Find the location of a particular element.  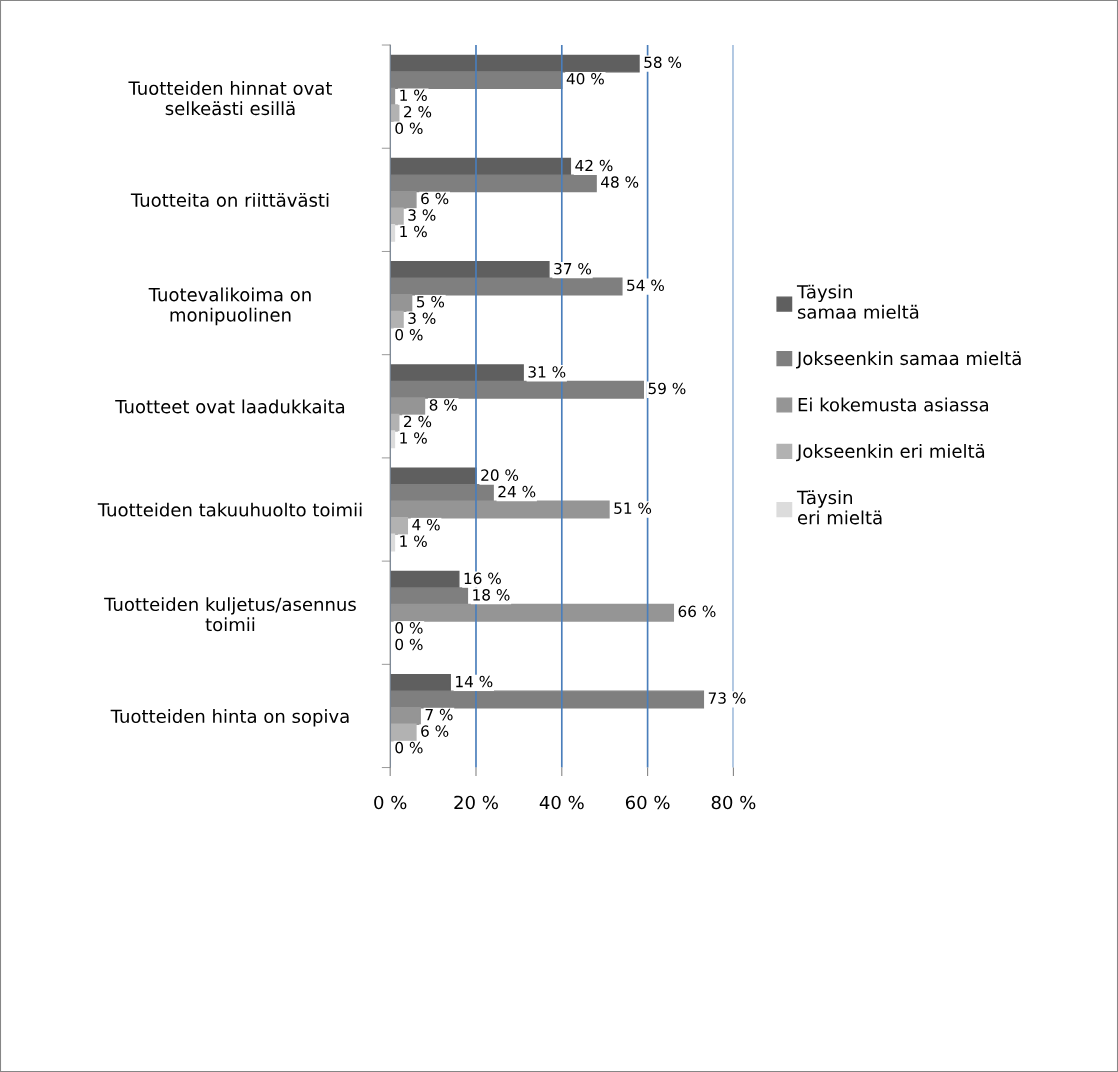

data-label: 48 % is located at coordinates (620, 182).